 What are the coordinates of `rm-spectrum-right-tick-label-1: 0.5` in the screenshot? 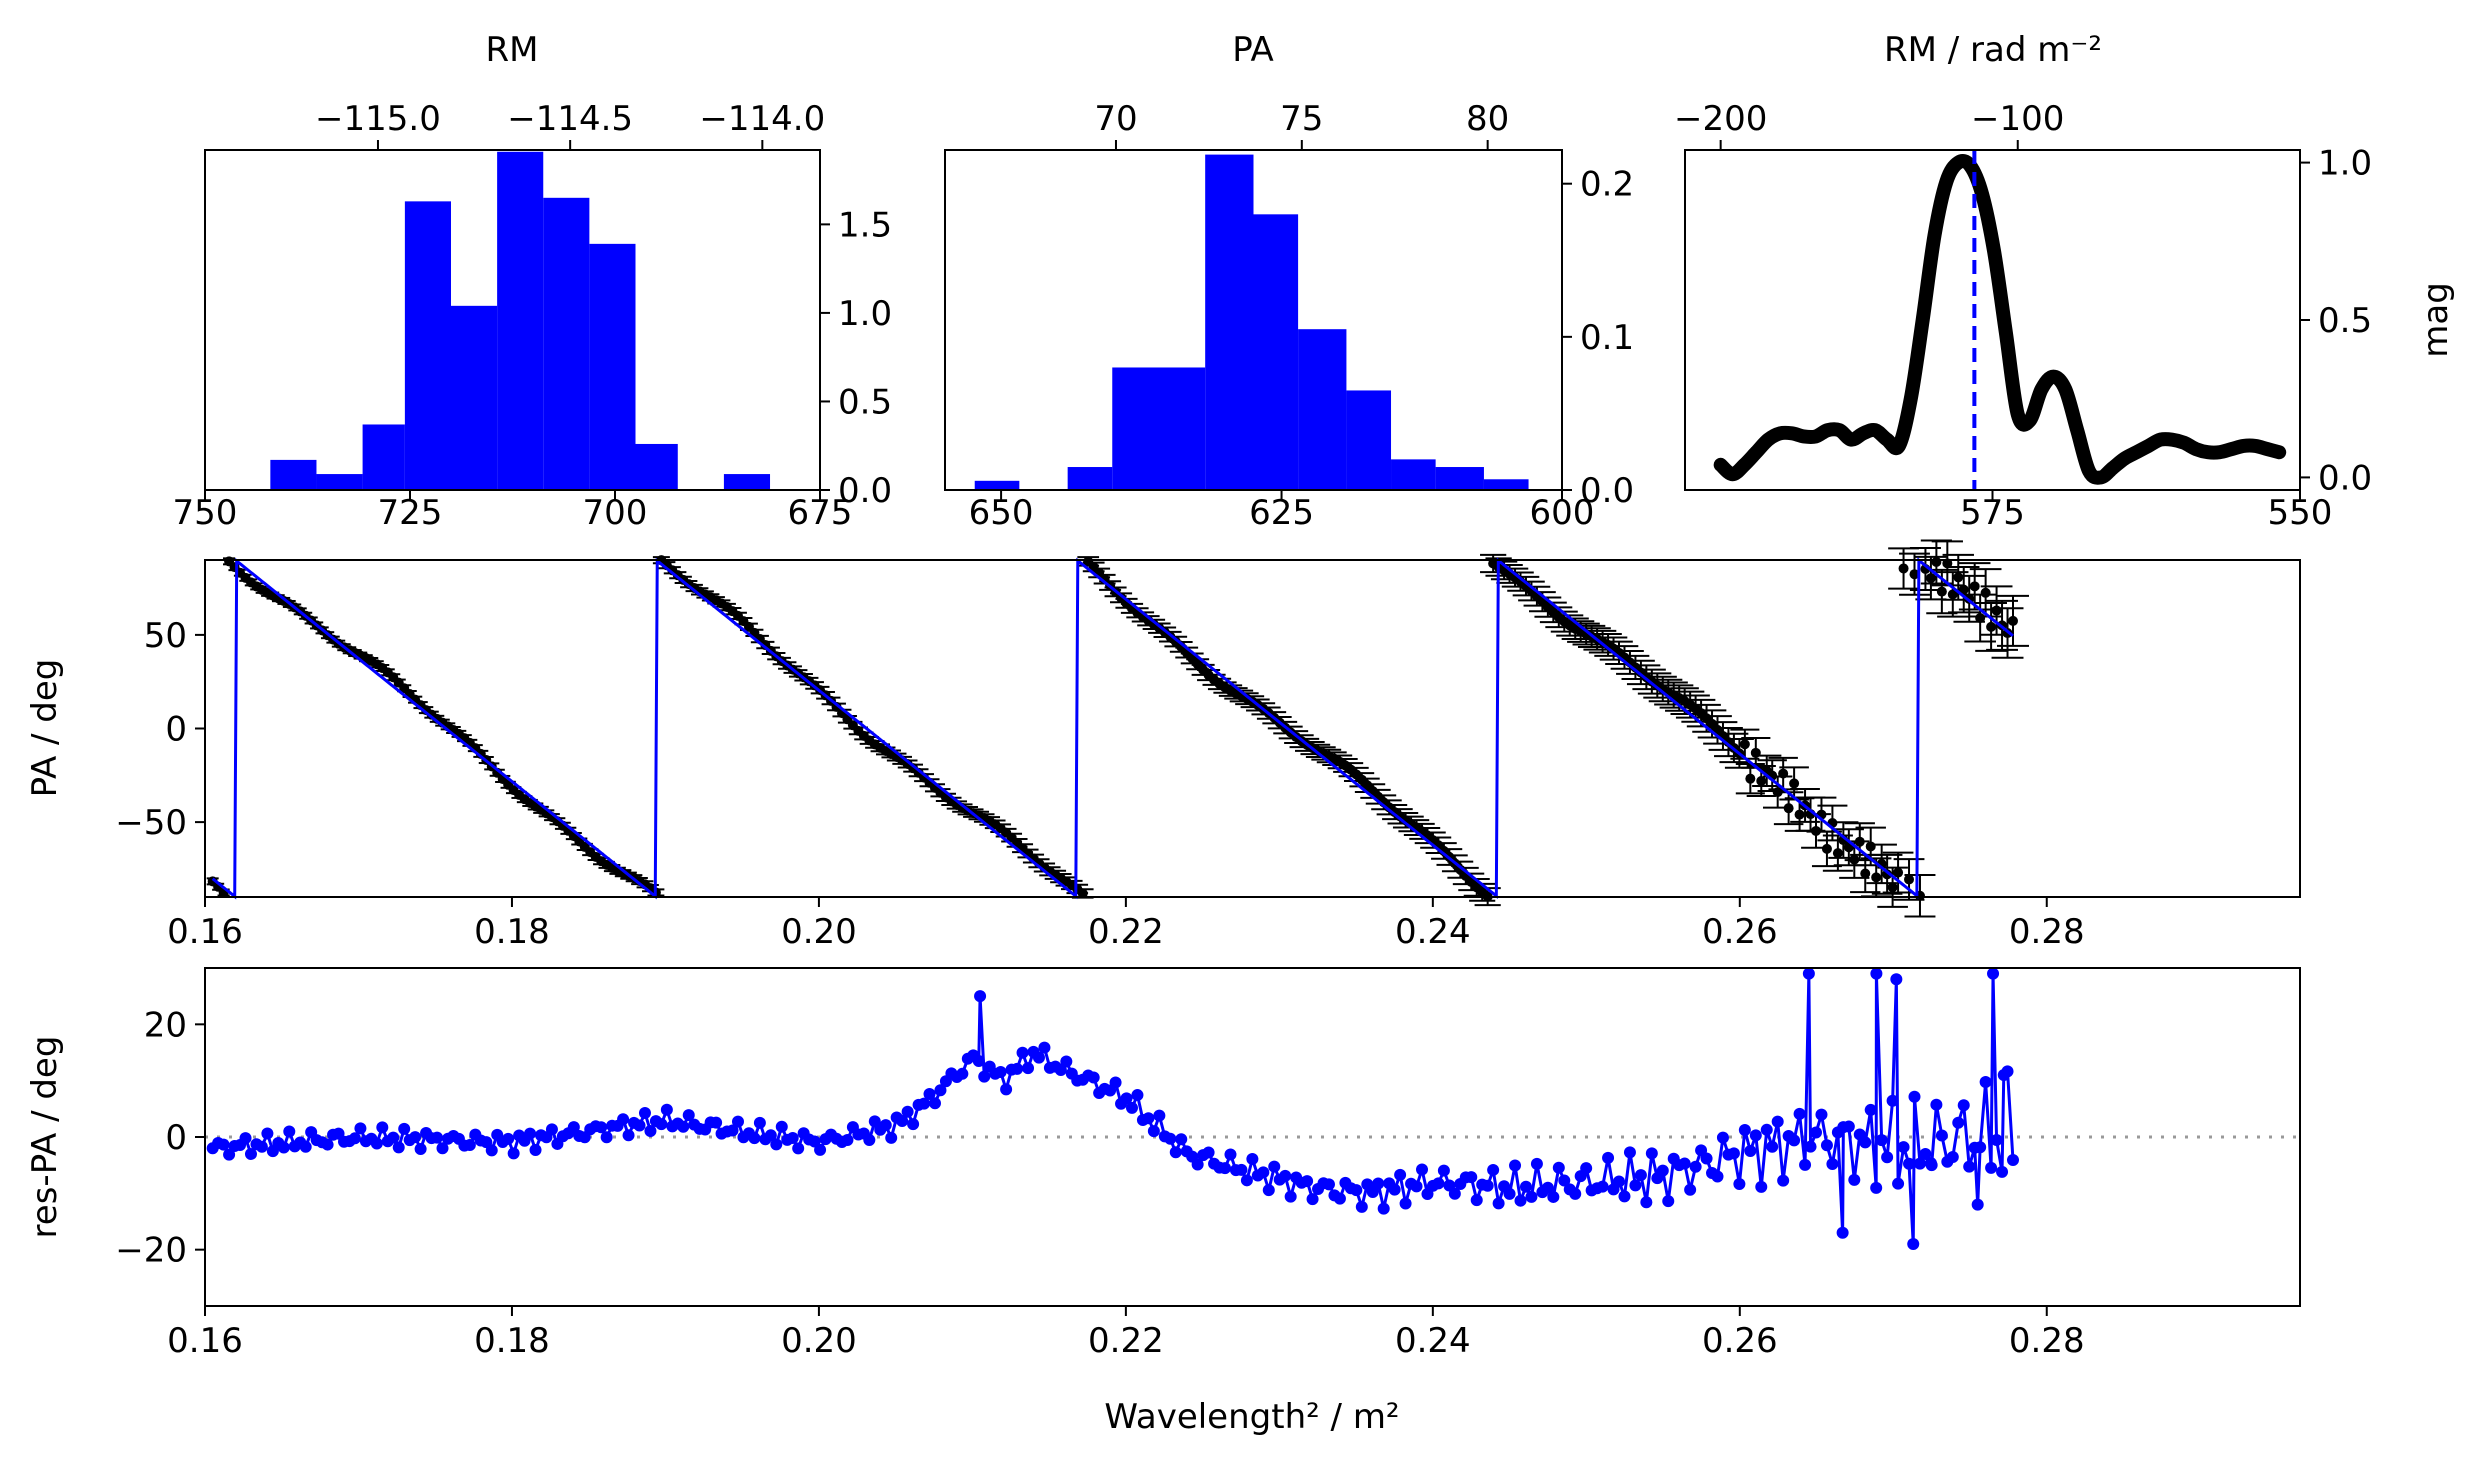 It's located at (2345, 321).